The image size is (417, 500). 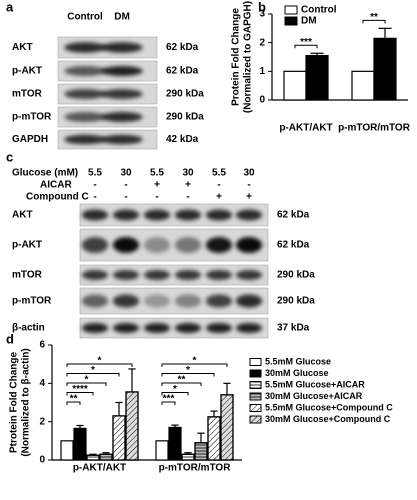 What do you see at coordinates (328, 419) in the screenshot?
I see `legend-label: 30mM Glucose+Compound C` at bounding box center [328, 419].